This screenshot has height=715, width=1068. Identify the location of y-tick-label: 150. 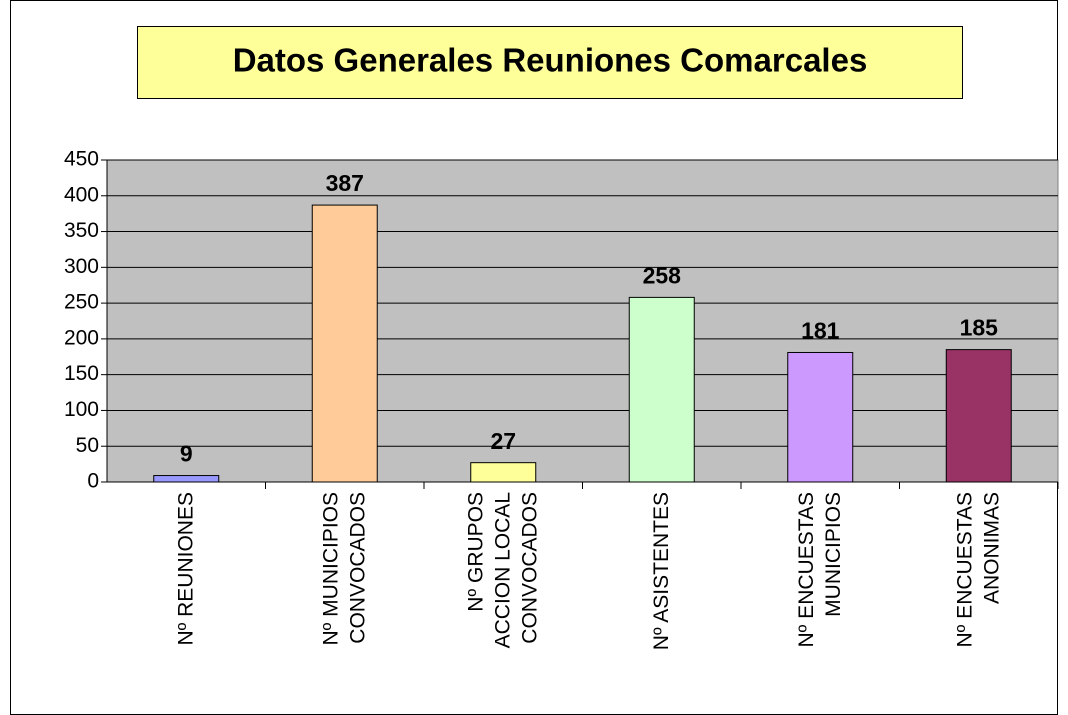
(81, 373).